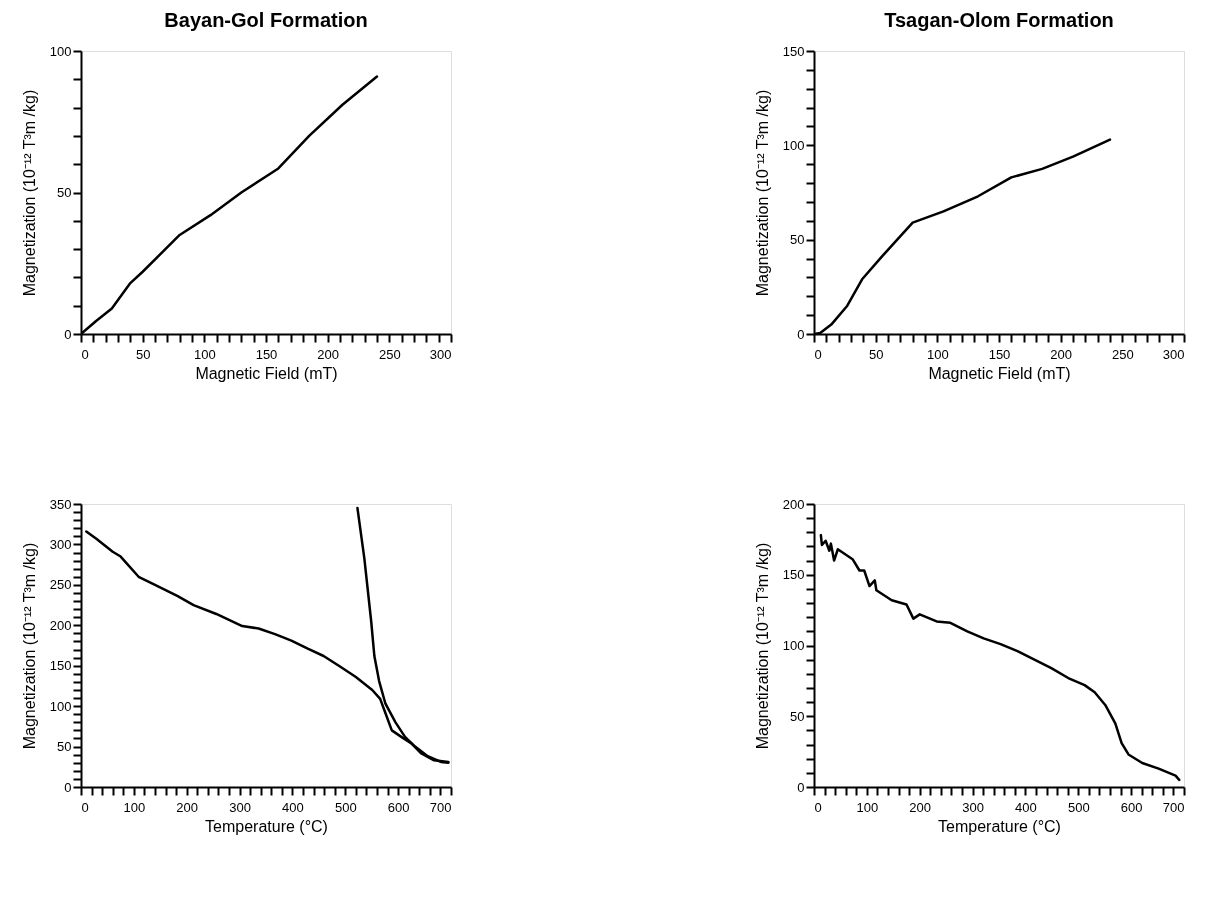 The height and width of the screenshot is (909, 1213). I want to click on y-tick-label: 300, so click(60, 544).